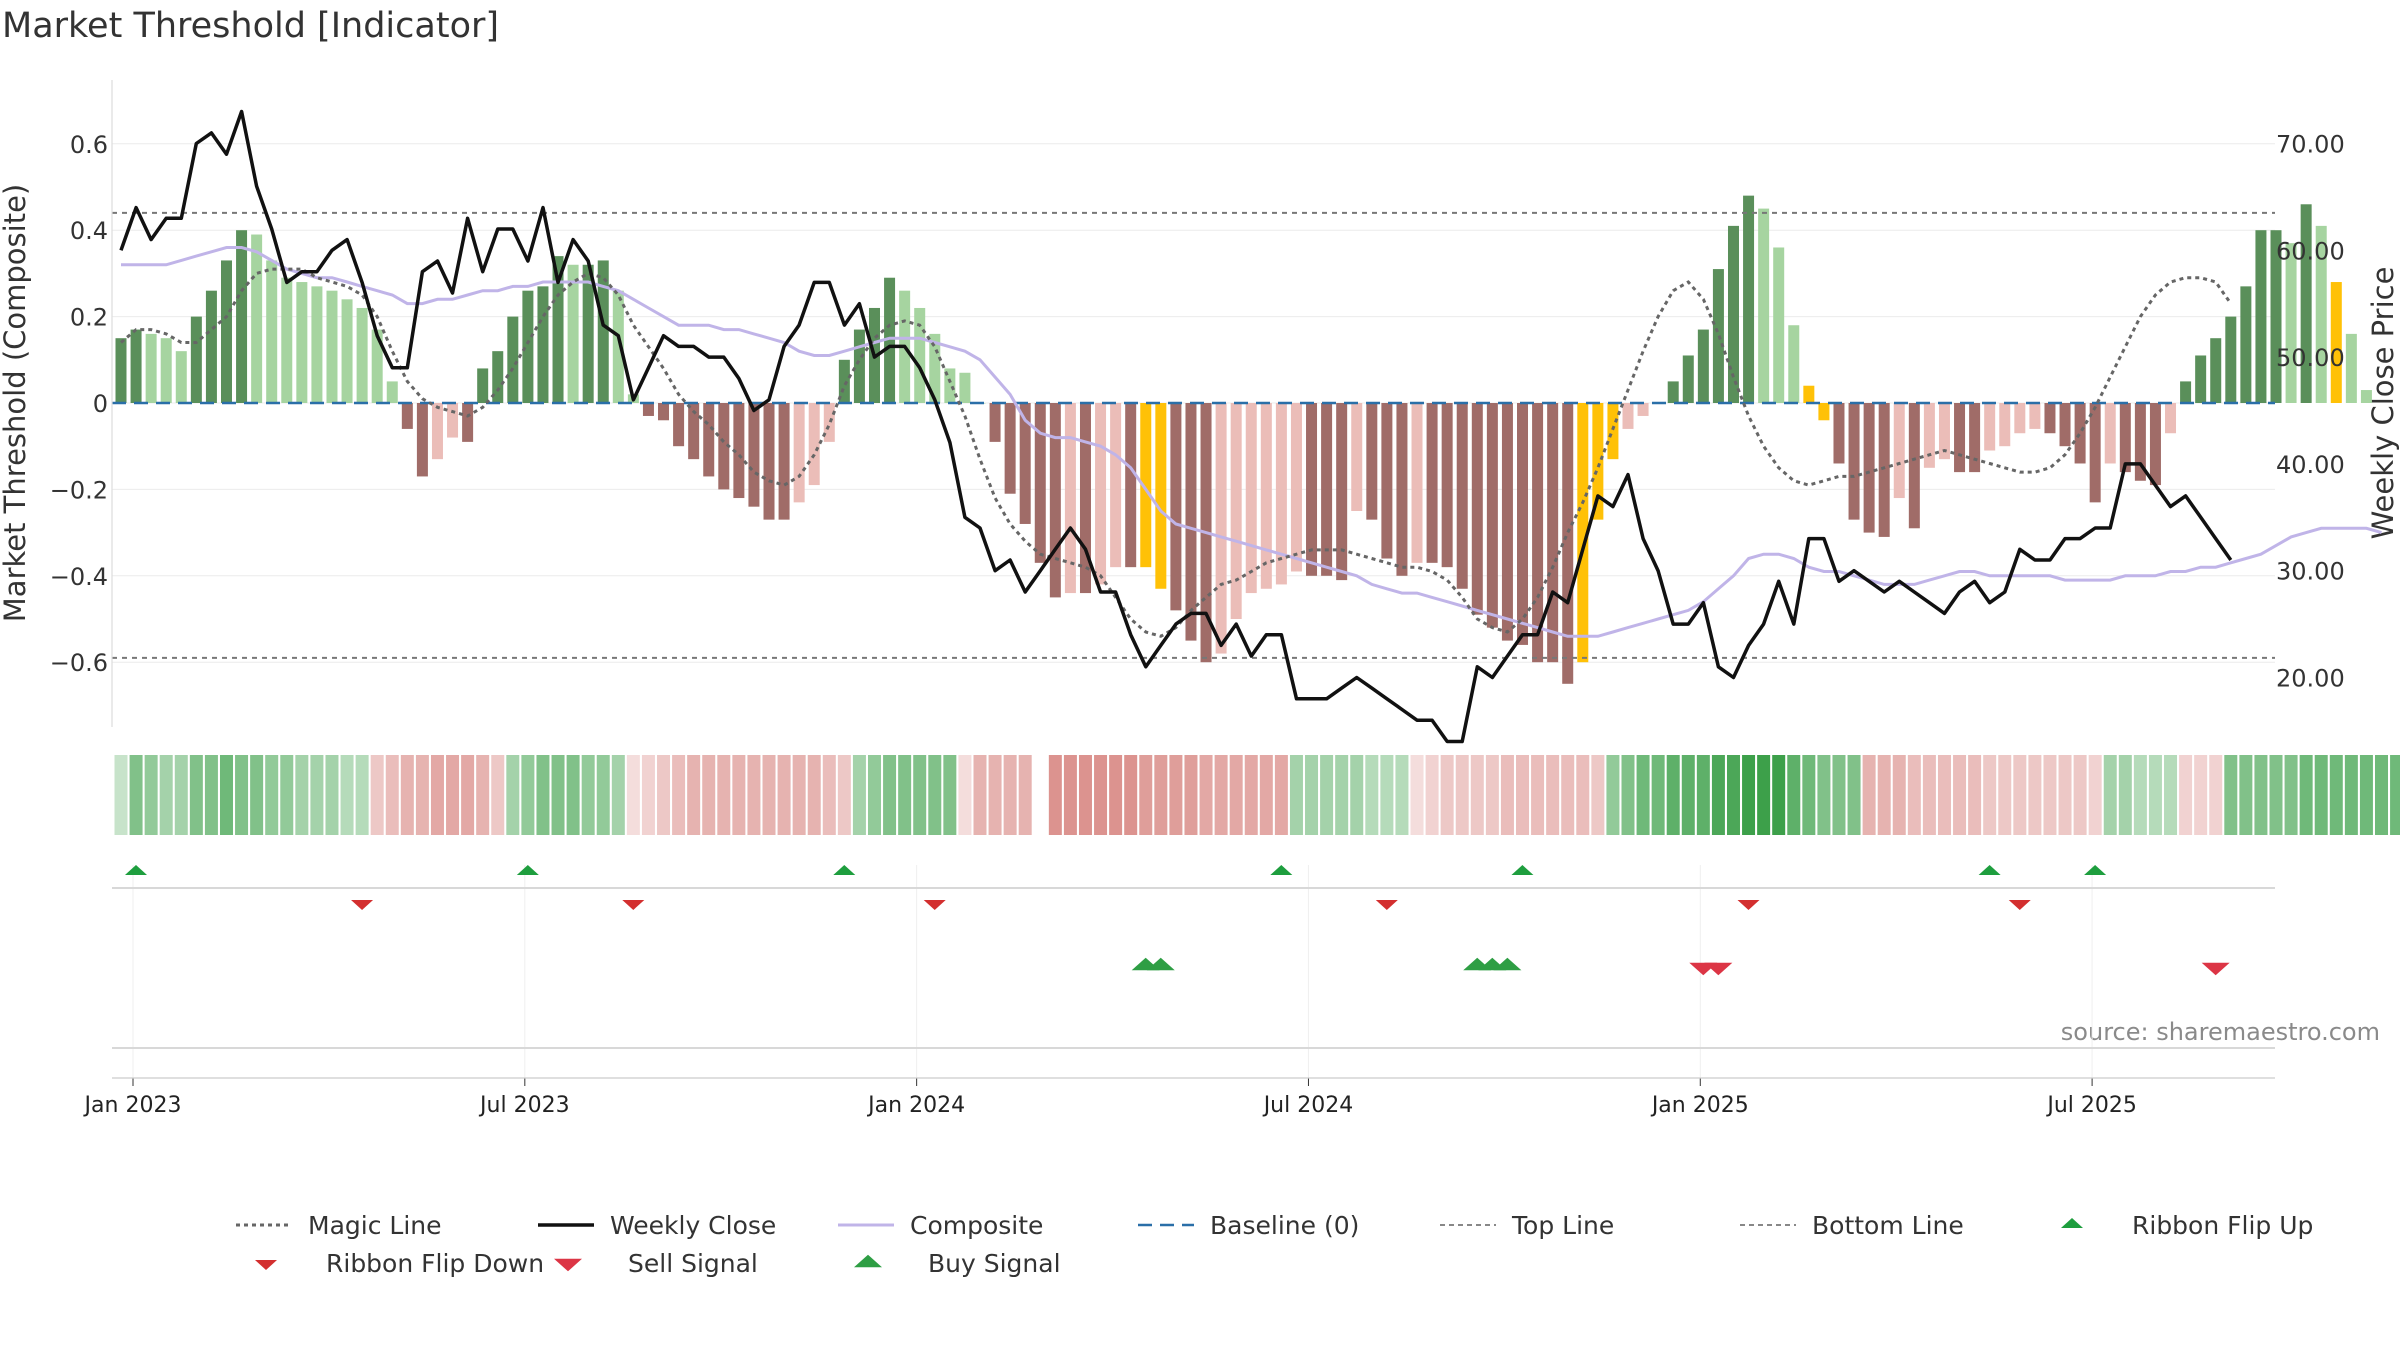  What do you see at coordinates (339, 1225) in the screenshot?
I see `legend-item: Magic Line` at bounding box center [339, 1225].